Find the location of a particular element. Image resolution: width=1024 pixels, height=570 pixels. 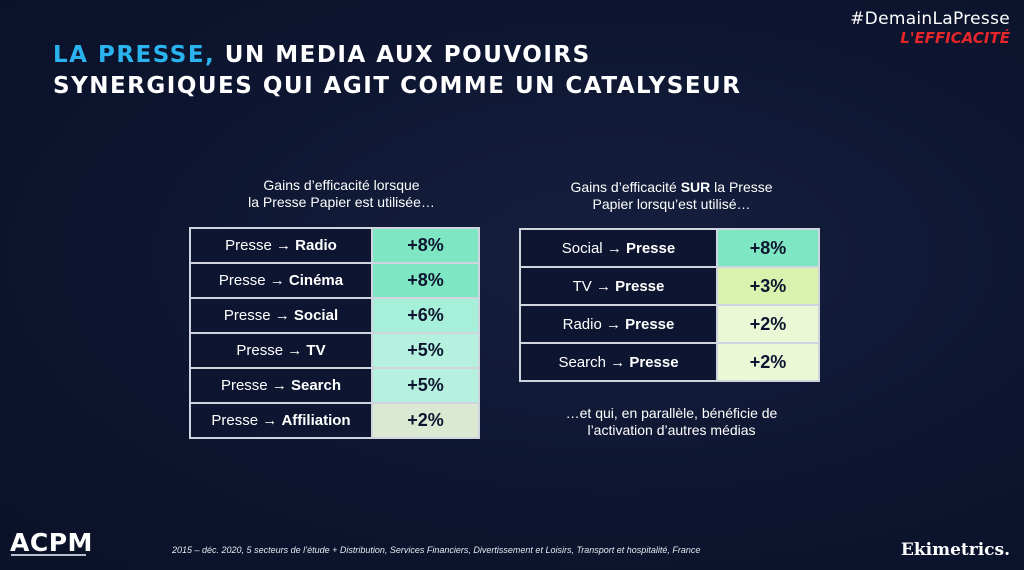

table-row: Social → Presse +8% is located at coordinates (669, 248).